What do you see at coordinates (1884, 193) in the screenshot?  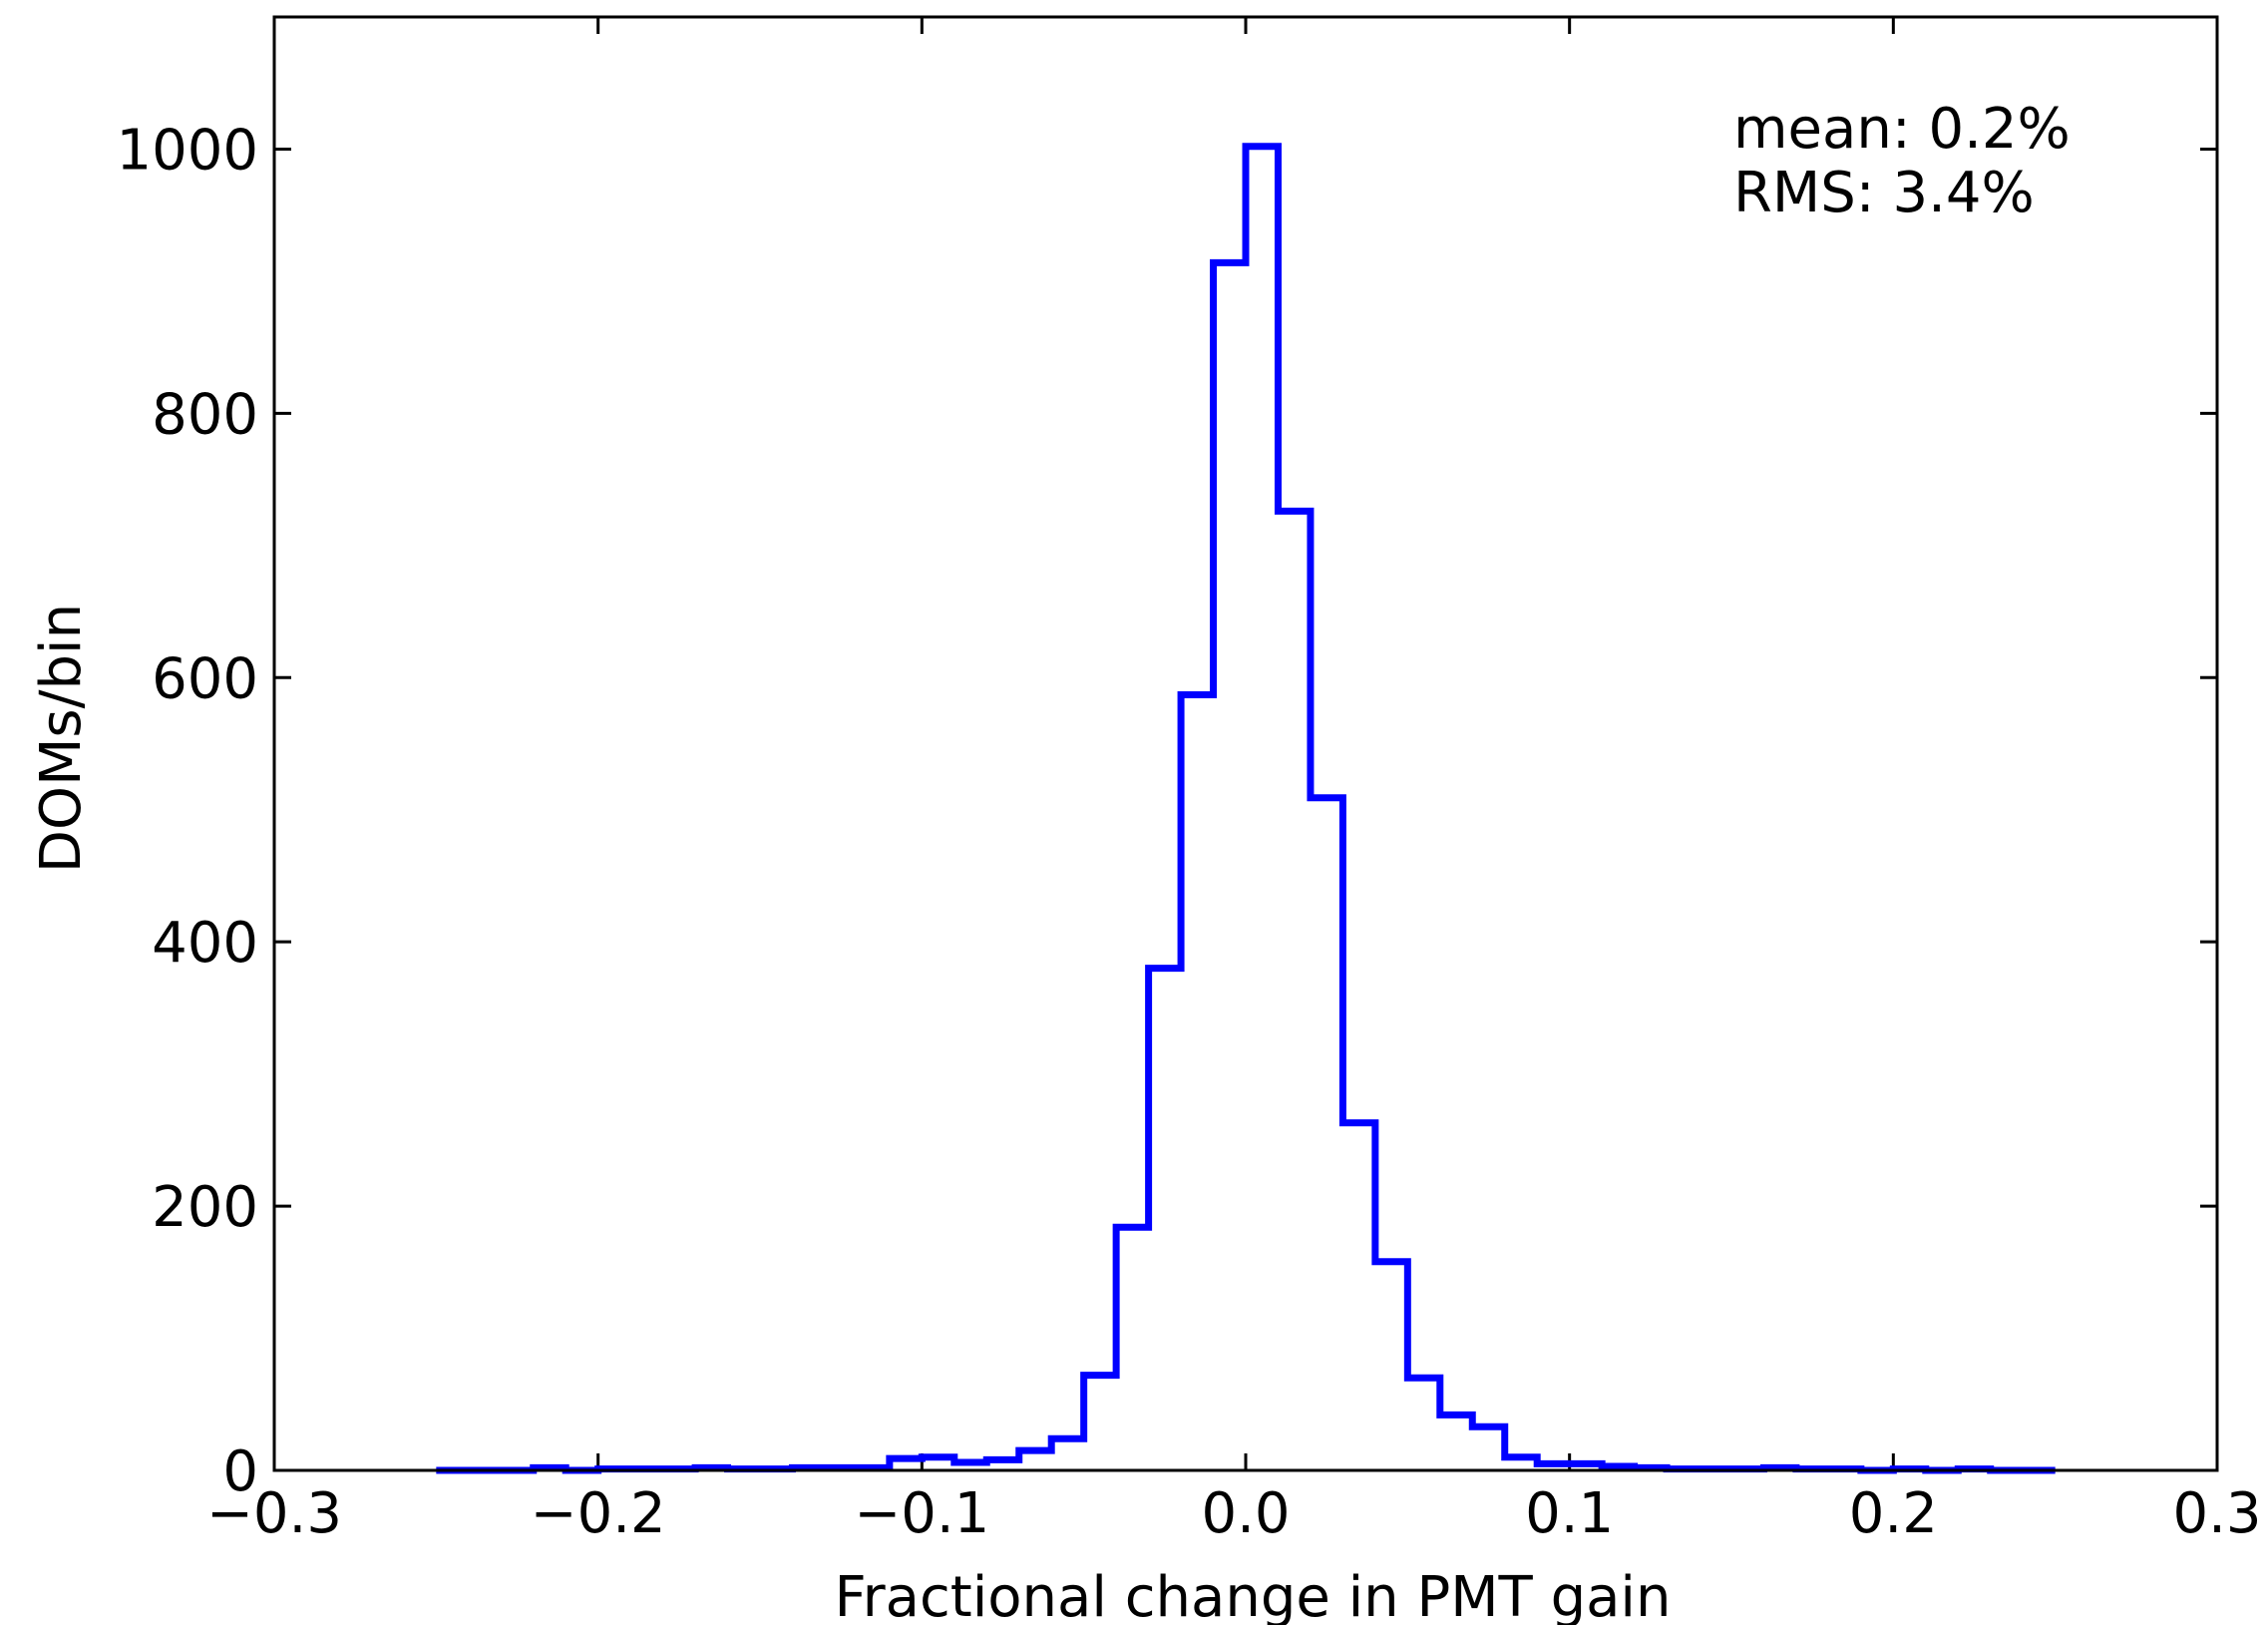 I see `annotation-rms: RMS: 3.4%` at bounding box center [1884, 193].